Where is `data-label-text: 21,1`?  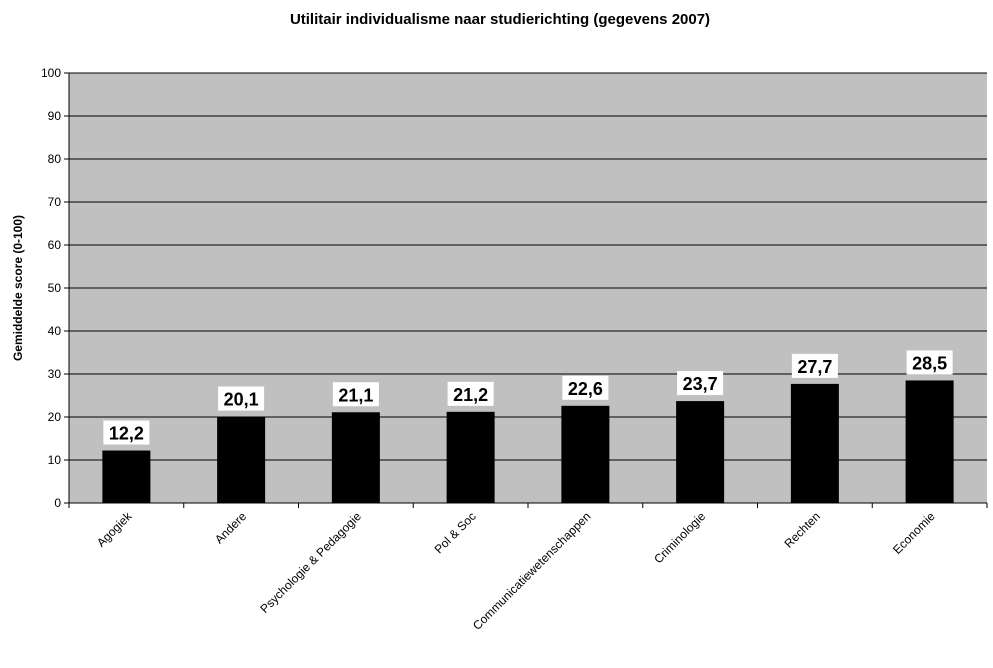
data-label-text: 21,1 is located at coordinates (355, 395).